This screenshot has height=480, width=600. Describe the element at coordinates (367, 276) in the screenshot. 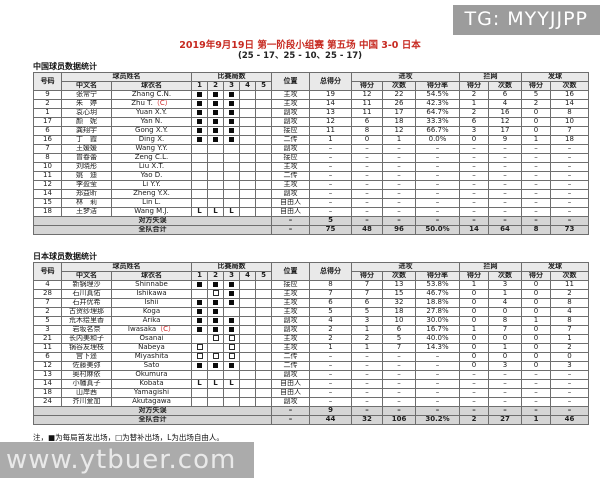

I see `col-header-attack-points: 得分` at that location.